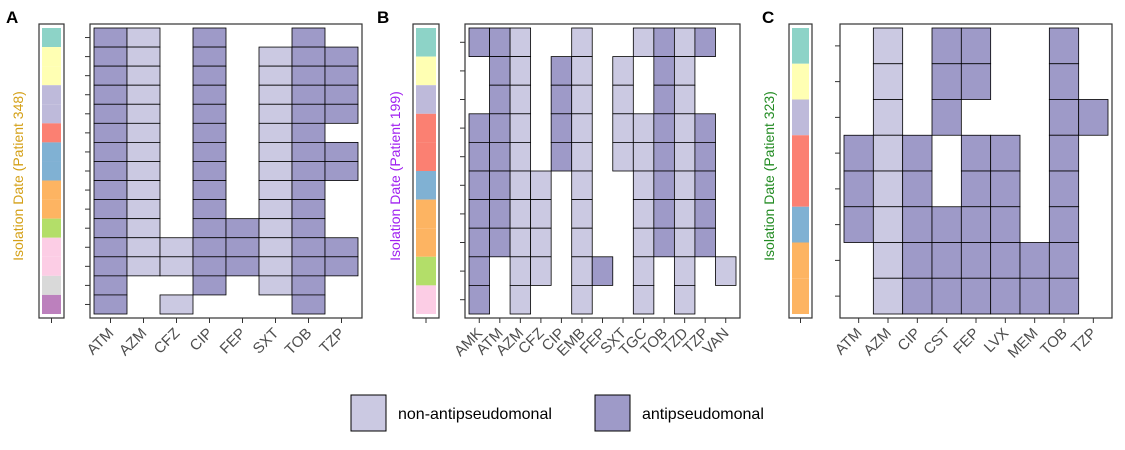 This screenshot has width=1125, height=450. What do you see at coordinates (475, 414) in the screenshot?
I see `legend-label-non-antipseudomonal: non-antipseudomonal` at bounding box center [475, 414].